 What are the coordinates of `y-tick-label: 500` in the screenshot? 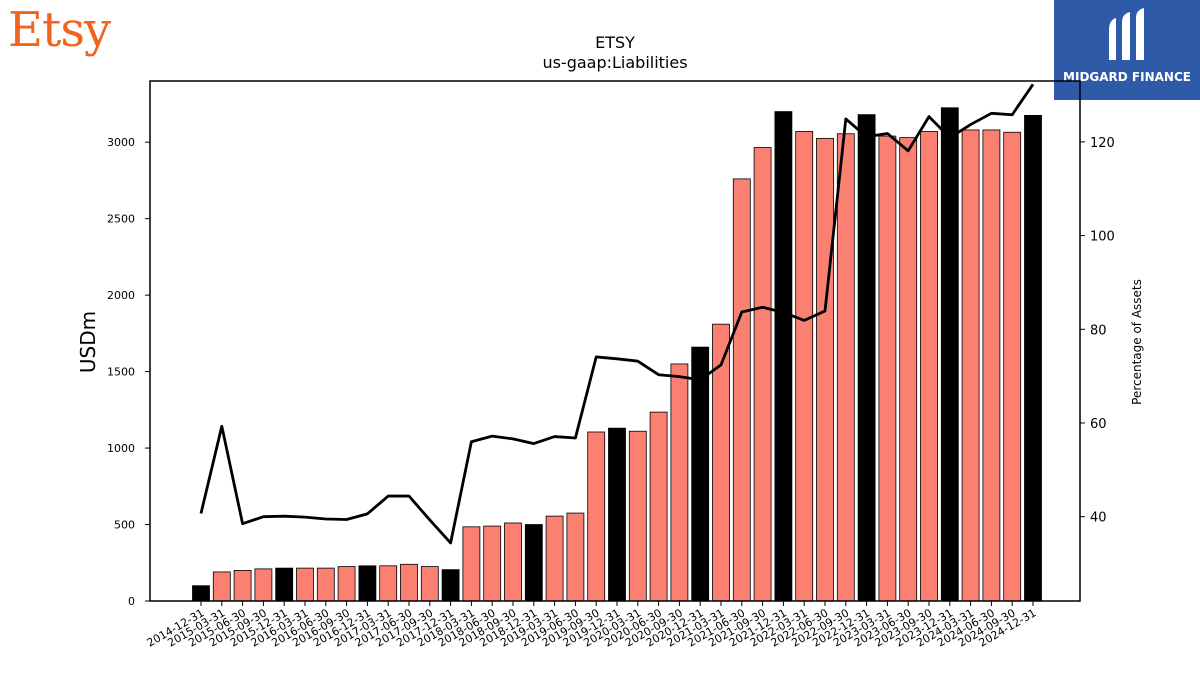 It's located at (124, 525).